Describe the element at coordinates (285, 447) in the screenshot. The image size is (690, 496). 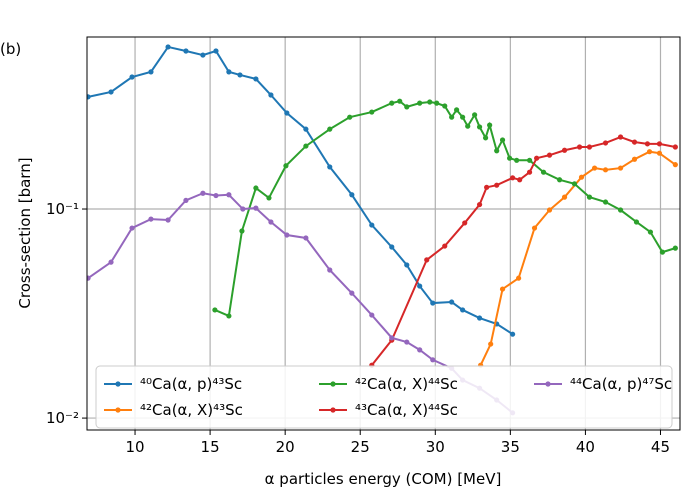
I see `x-tick-label: 20` at that location.